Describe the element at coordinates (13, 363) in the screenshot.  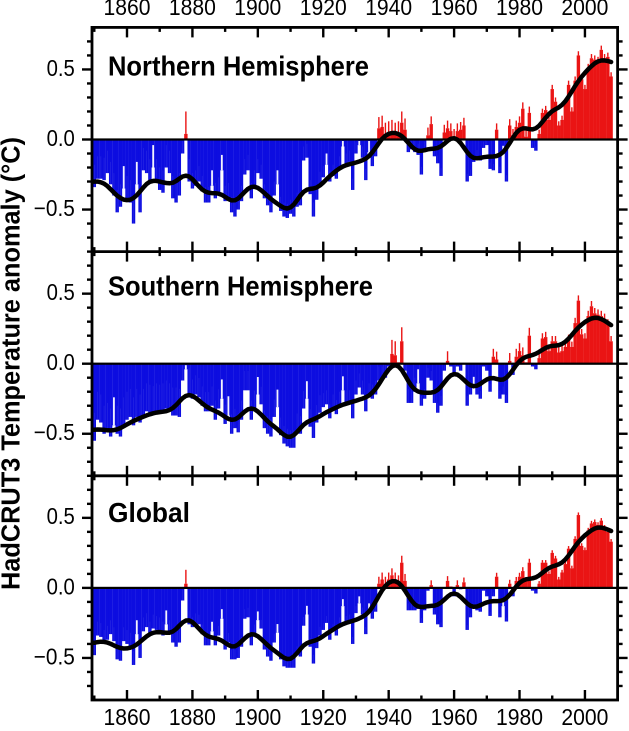
I see `svg-text:HadCRUT3 Temperature anomaly (: HadCRUT3 Temperature anomaly (°C)` at that location.